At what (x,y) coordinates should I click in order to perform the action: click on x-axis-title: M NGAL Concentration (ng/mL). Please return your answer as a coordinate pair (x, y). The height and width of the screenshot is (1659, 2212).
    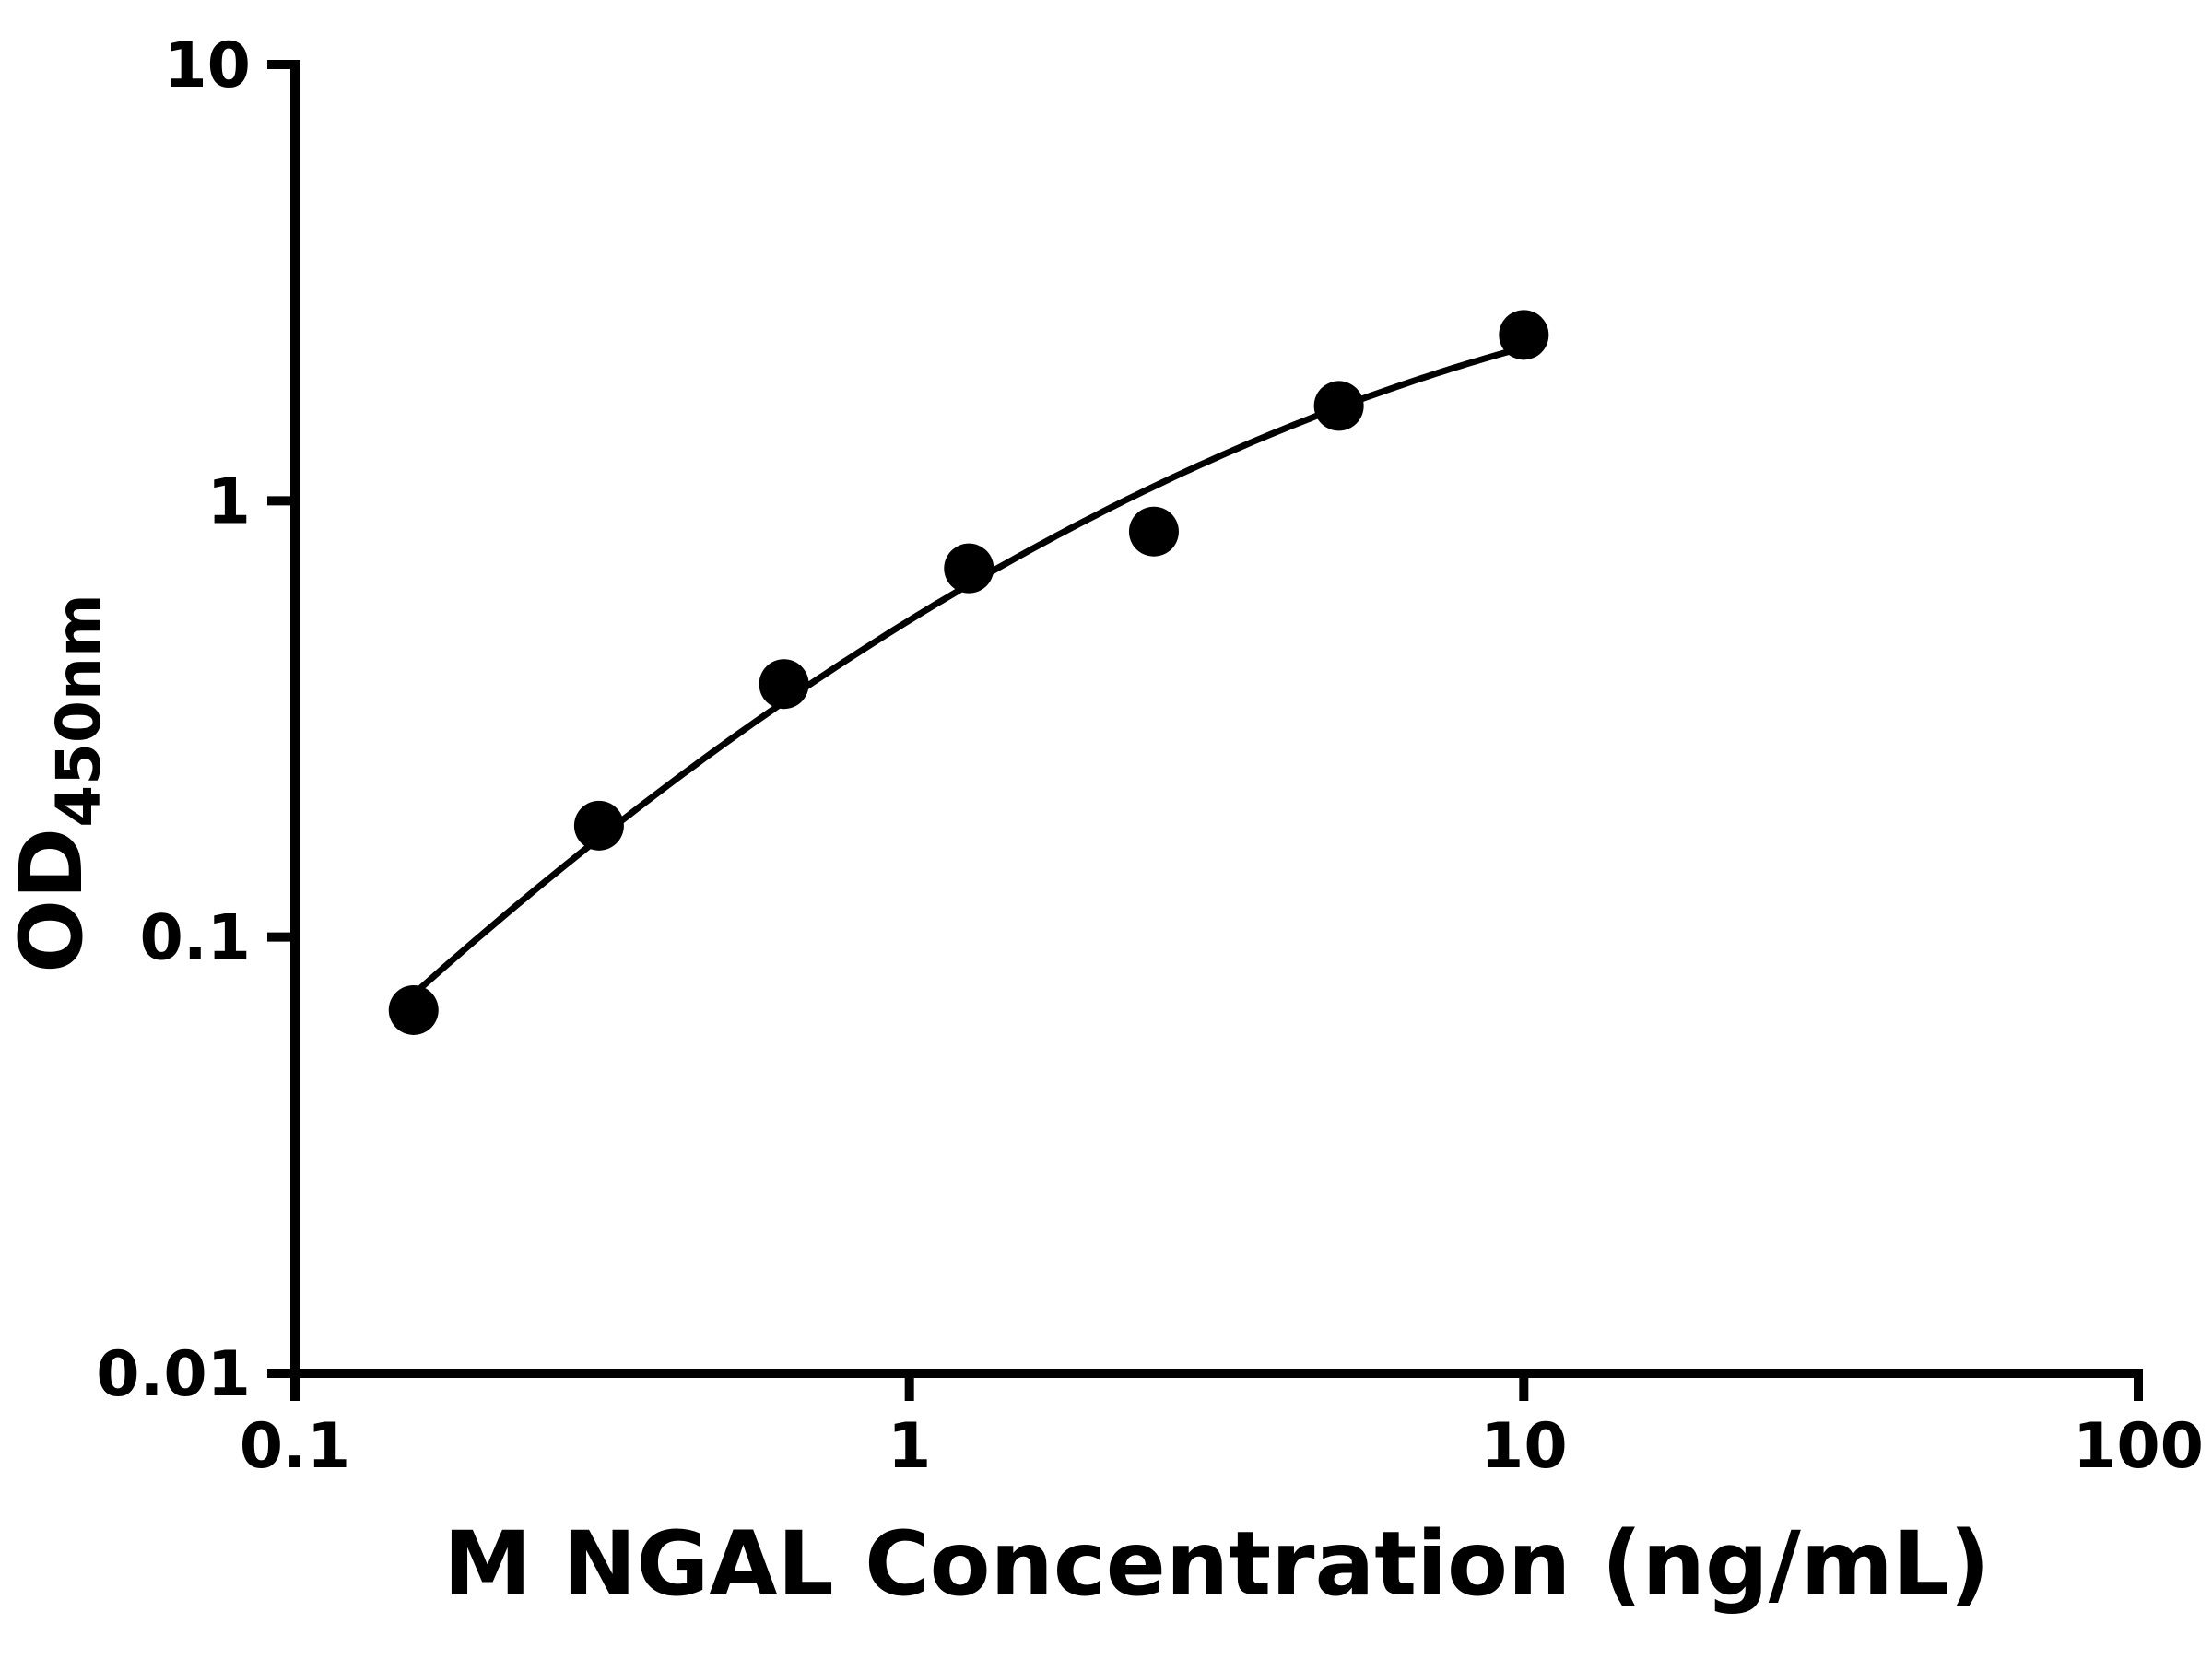
    Looking at the image, I should click on (1216, 1564).